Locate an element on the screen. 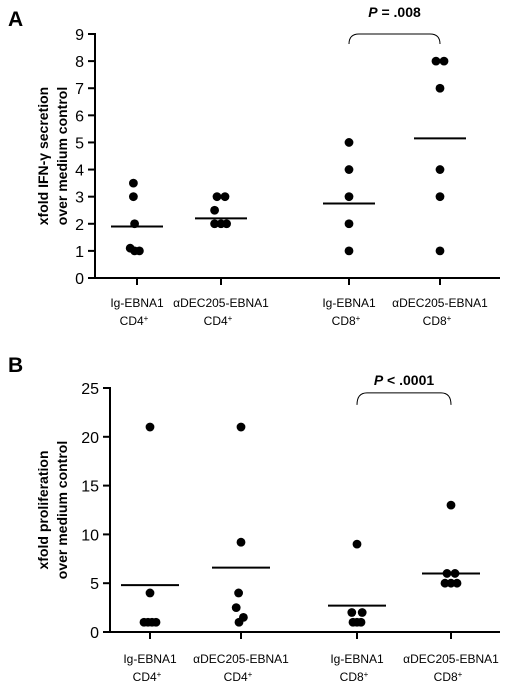 This screenshot has width=520, height=683. y-axis-label: xfold IFN-γ secretion is located at coordinates (43, 156).